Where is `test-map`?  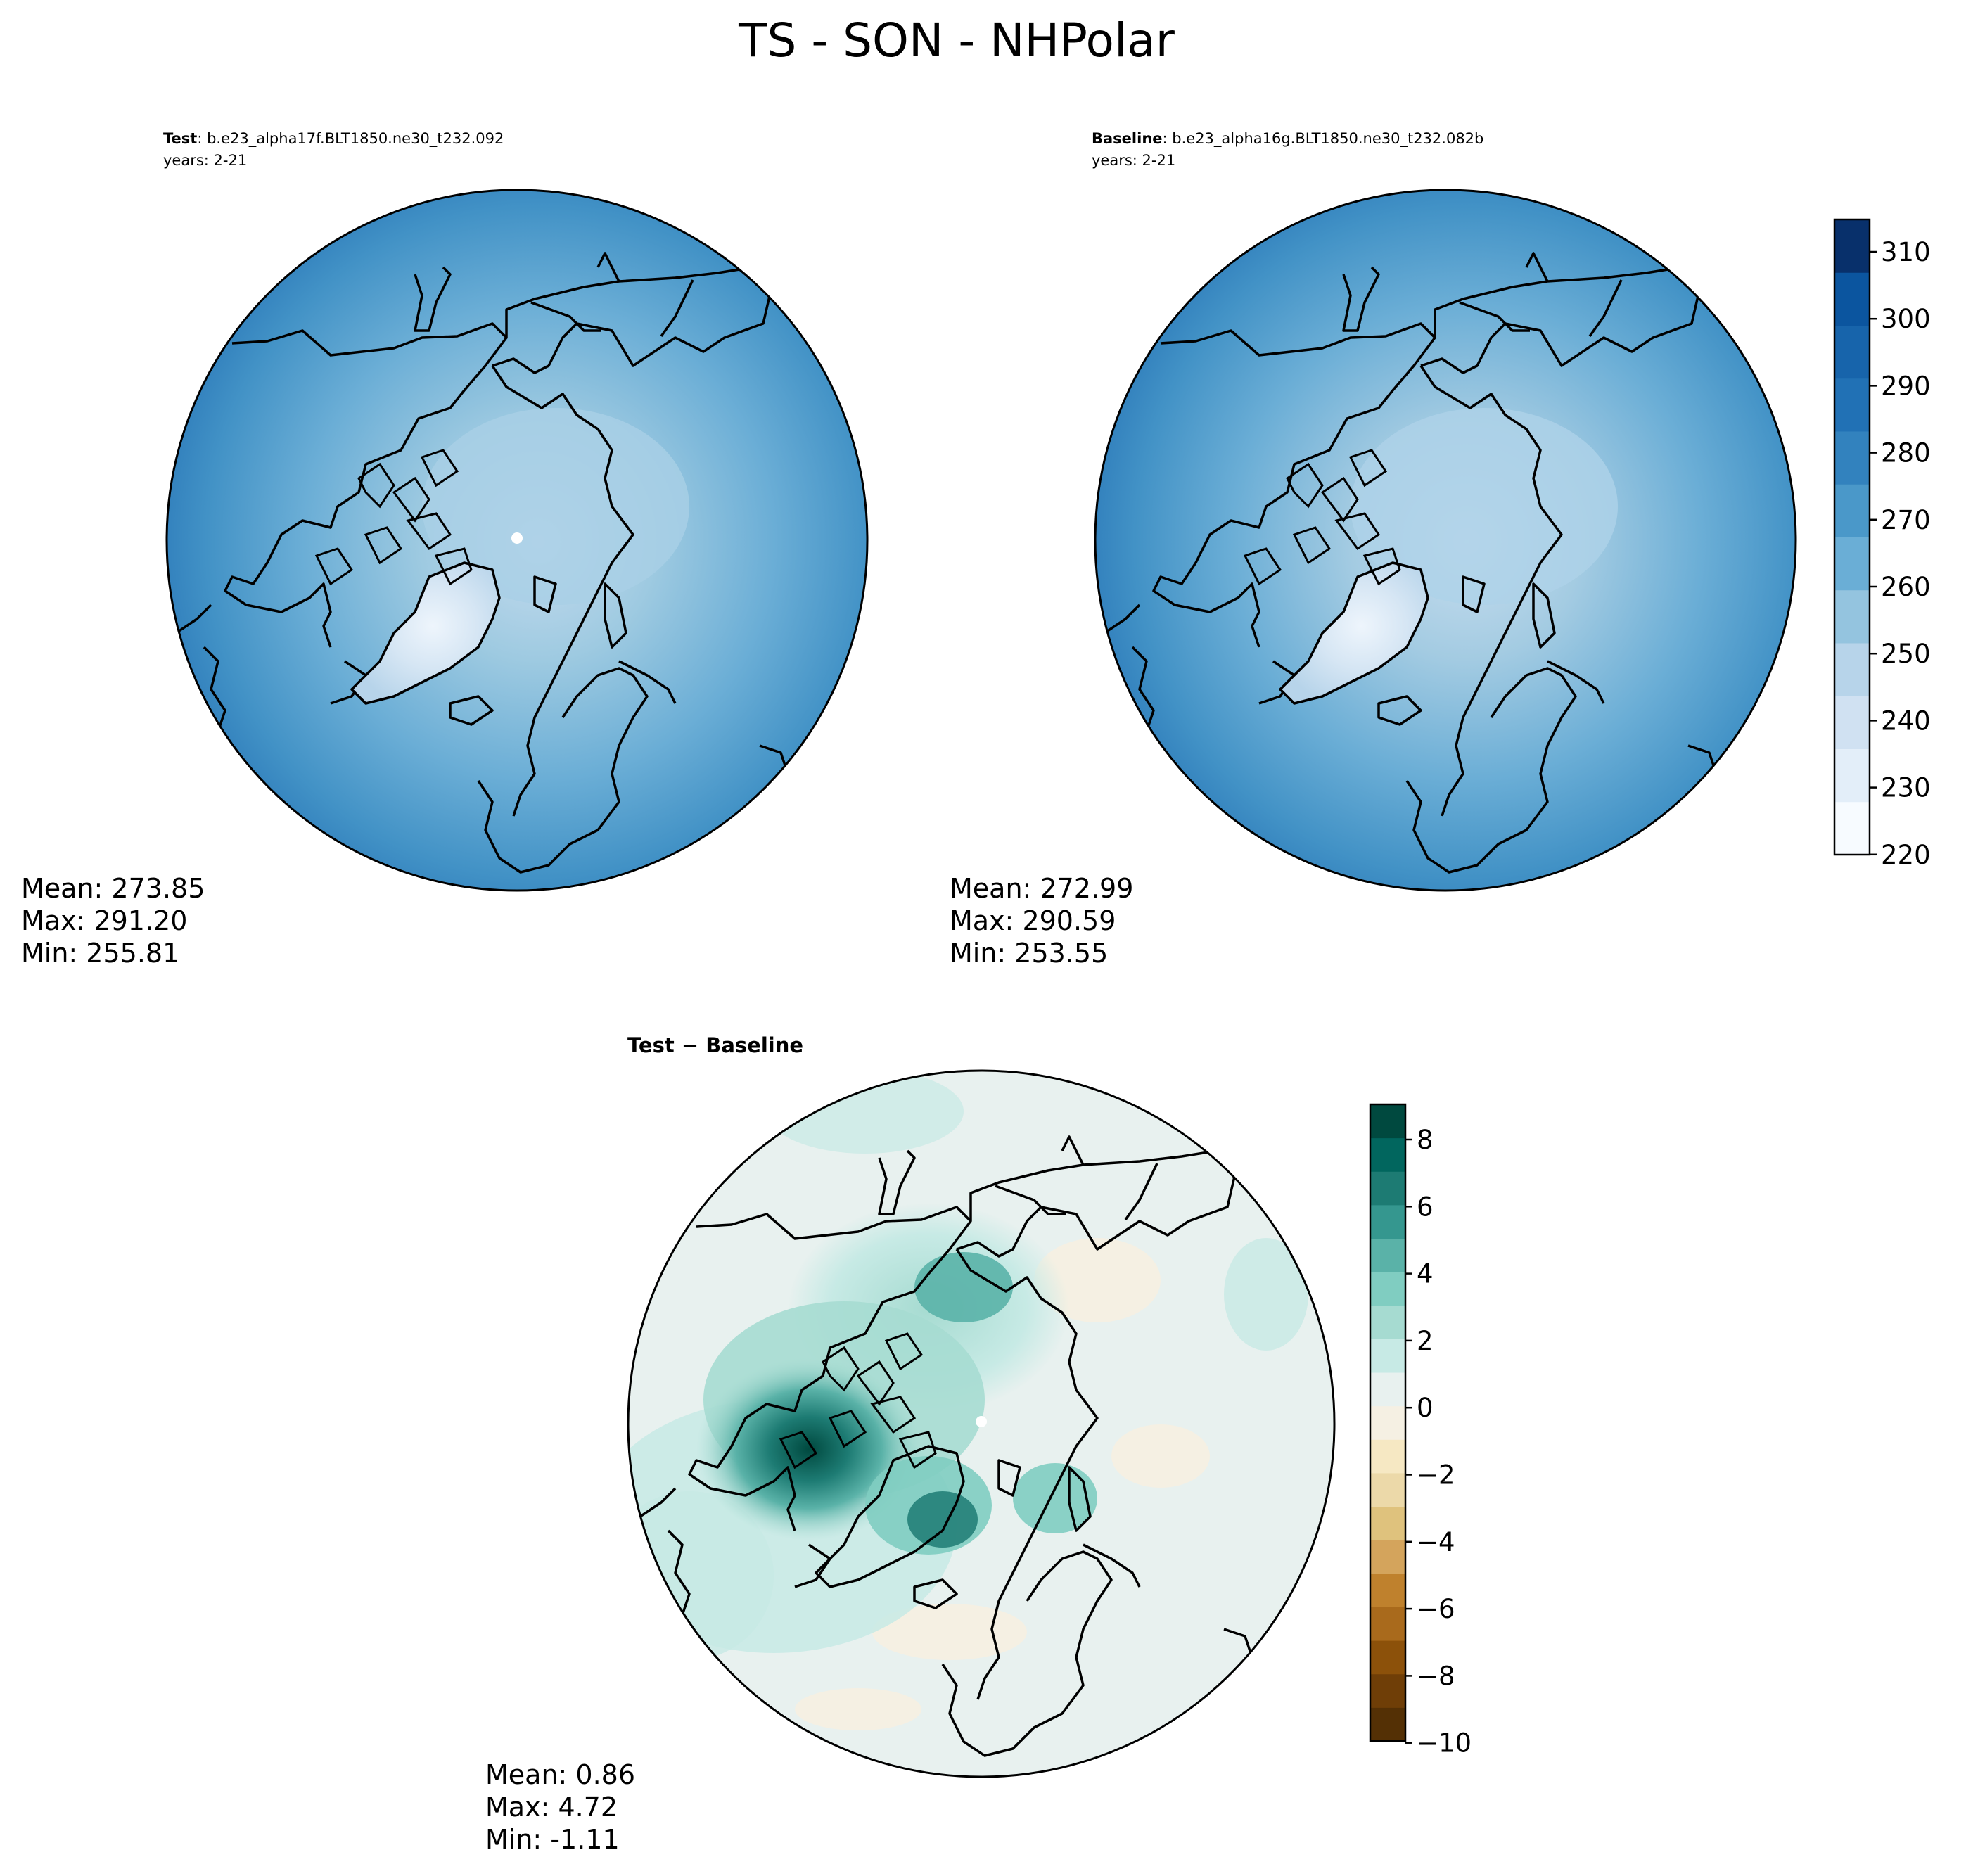 test-map is located at coordinates (517, 540).